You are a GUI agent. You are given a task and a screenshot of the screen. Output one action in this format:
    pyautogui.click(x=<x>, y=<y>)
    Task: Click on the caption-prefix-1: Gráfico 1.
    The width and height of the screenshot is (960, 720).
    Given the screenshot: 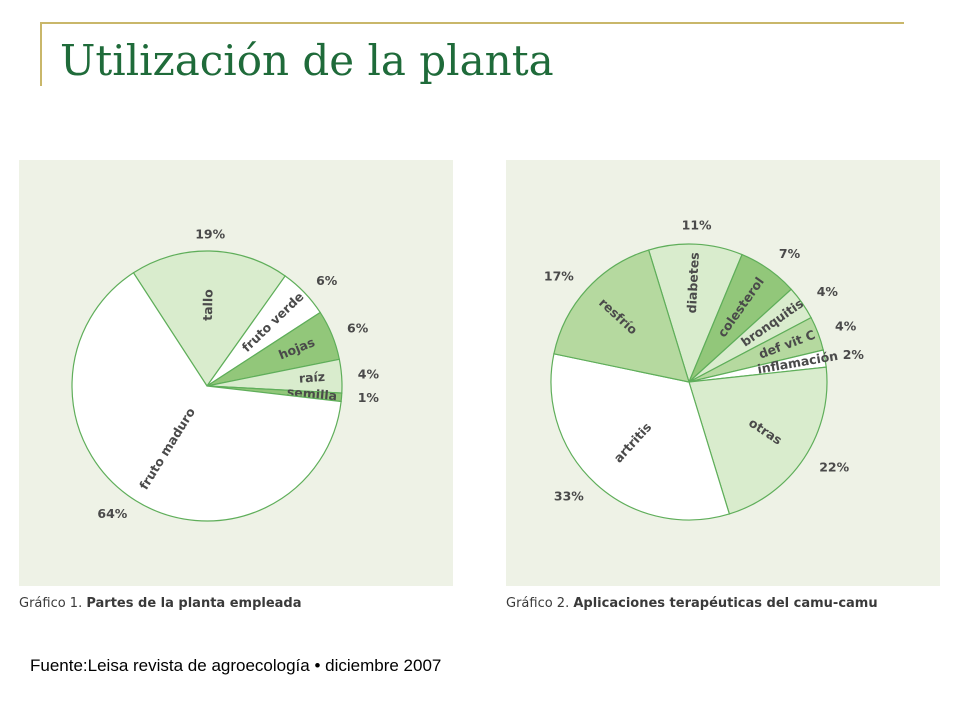 What is the action you would take?
    pyautogui.click(x=51, y=603)
    